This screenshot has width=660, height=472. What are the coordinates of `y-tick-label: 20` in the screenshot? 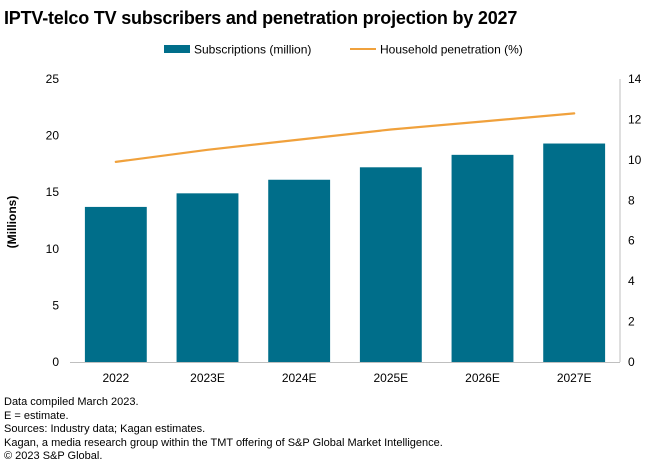 It's located at (53, 136).